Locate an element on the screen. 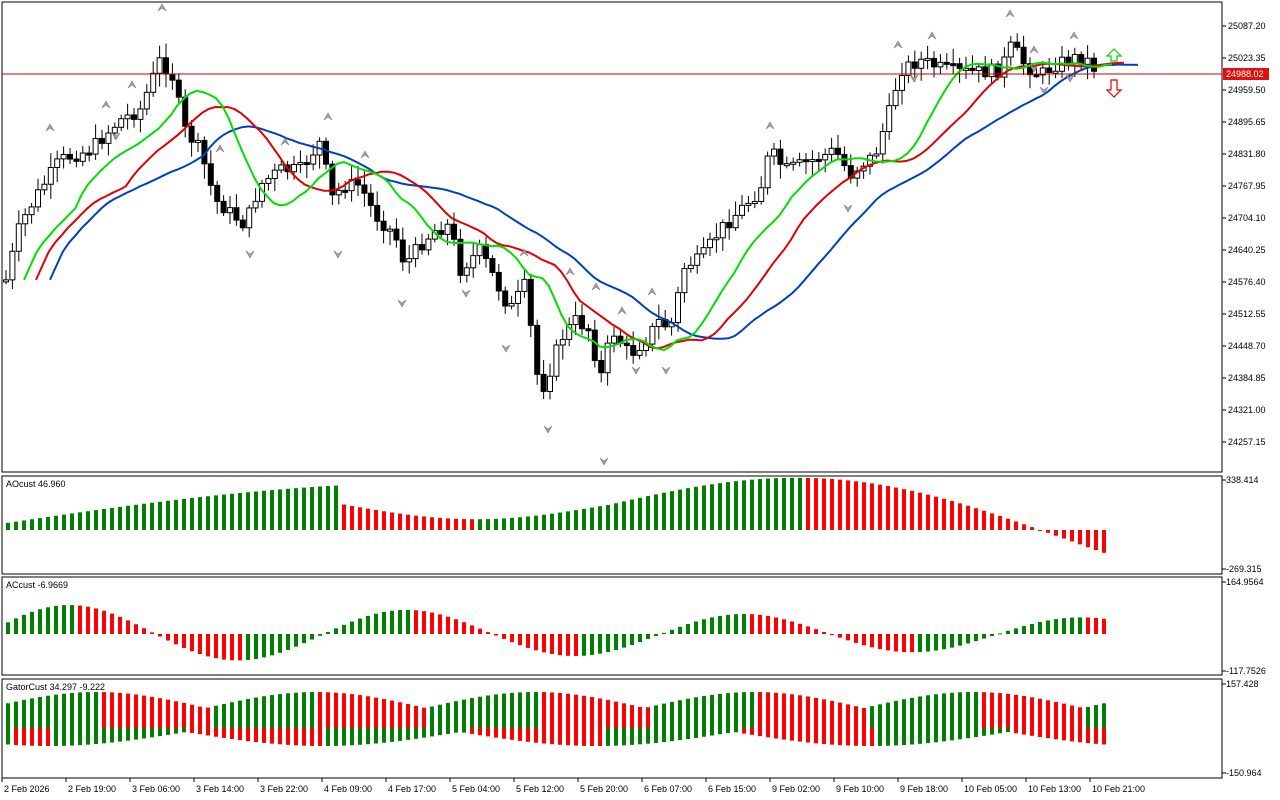 The height and width of the screenshot is (800, 1280). ac-bottom-value: -117.7526 is located at coordinates (1246, 671).